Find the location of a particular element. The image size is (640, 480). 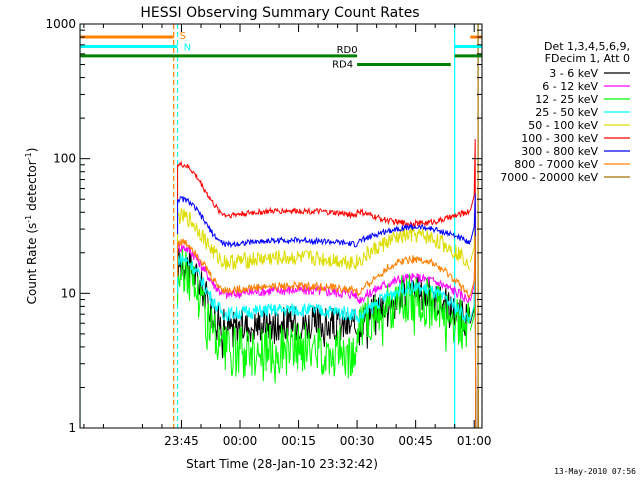

legend-header-2: FDecim 1, Att 0 is located at coordinates (587, 58).